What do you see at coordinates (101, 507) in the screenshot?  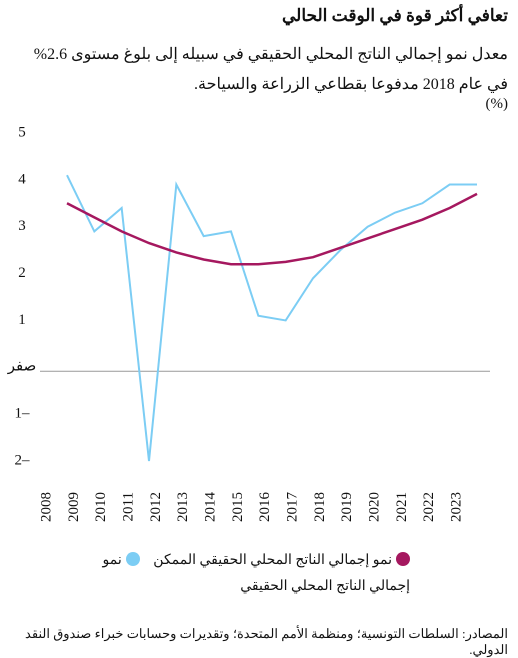 I see `x-tick-label: 2010` at bounding box center [101, 507].